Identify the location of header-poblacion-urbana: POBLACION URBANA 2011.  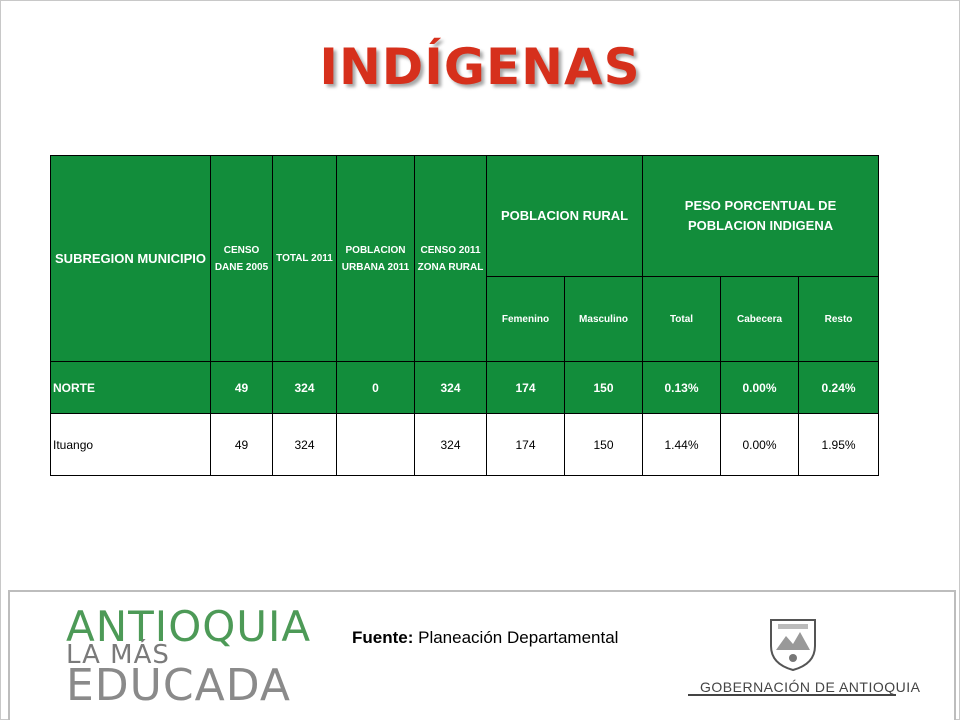
(375, 258).